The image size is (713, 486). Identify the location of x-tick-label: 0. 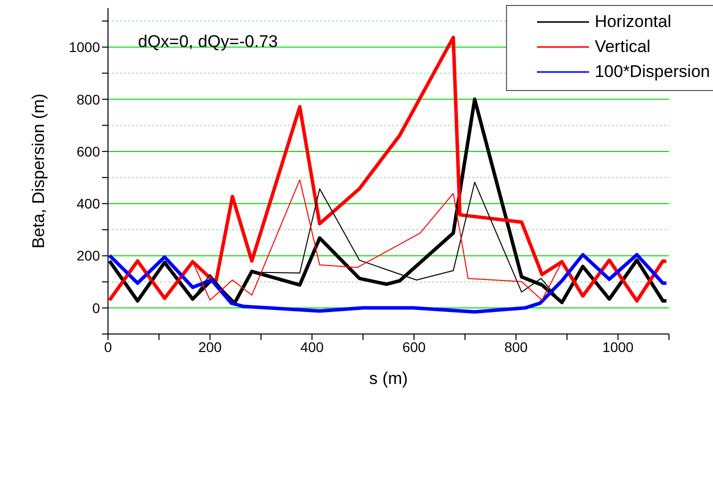
(108, 346).